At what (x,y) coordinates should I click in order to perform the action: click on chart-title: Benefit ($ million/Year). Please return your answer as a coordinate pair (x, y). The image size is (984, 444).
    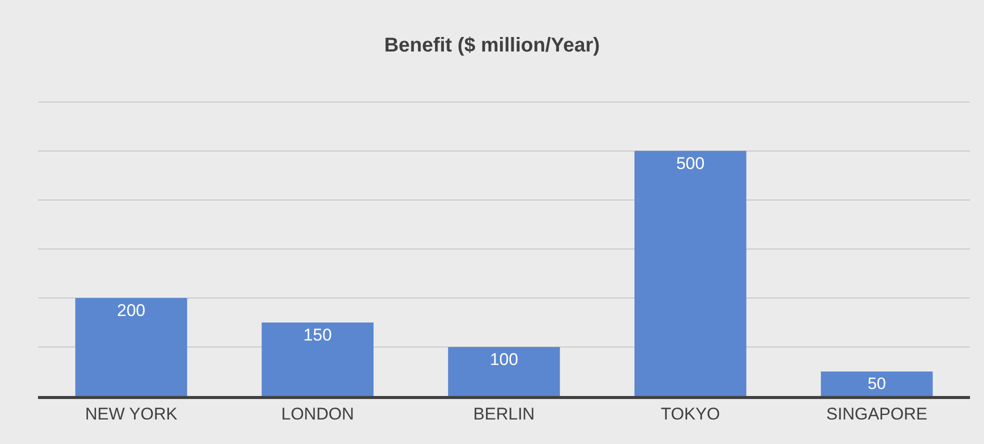
    Looking at the image, I should click on (492, 45).